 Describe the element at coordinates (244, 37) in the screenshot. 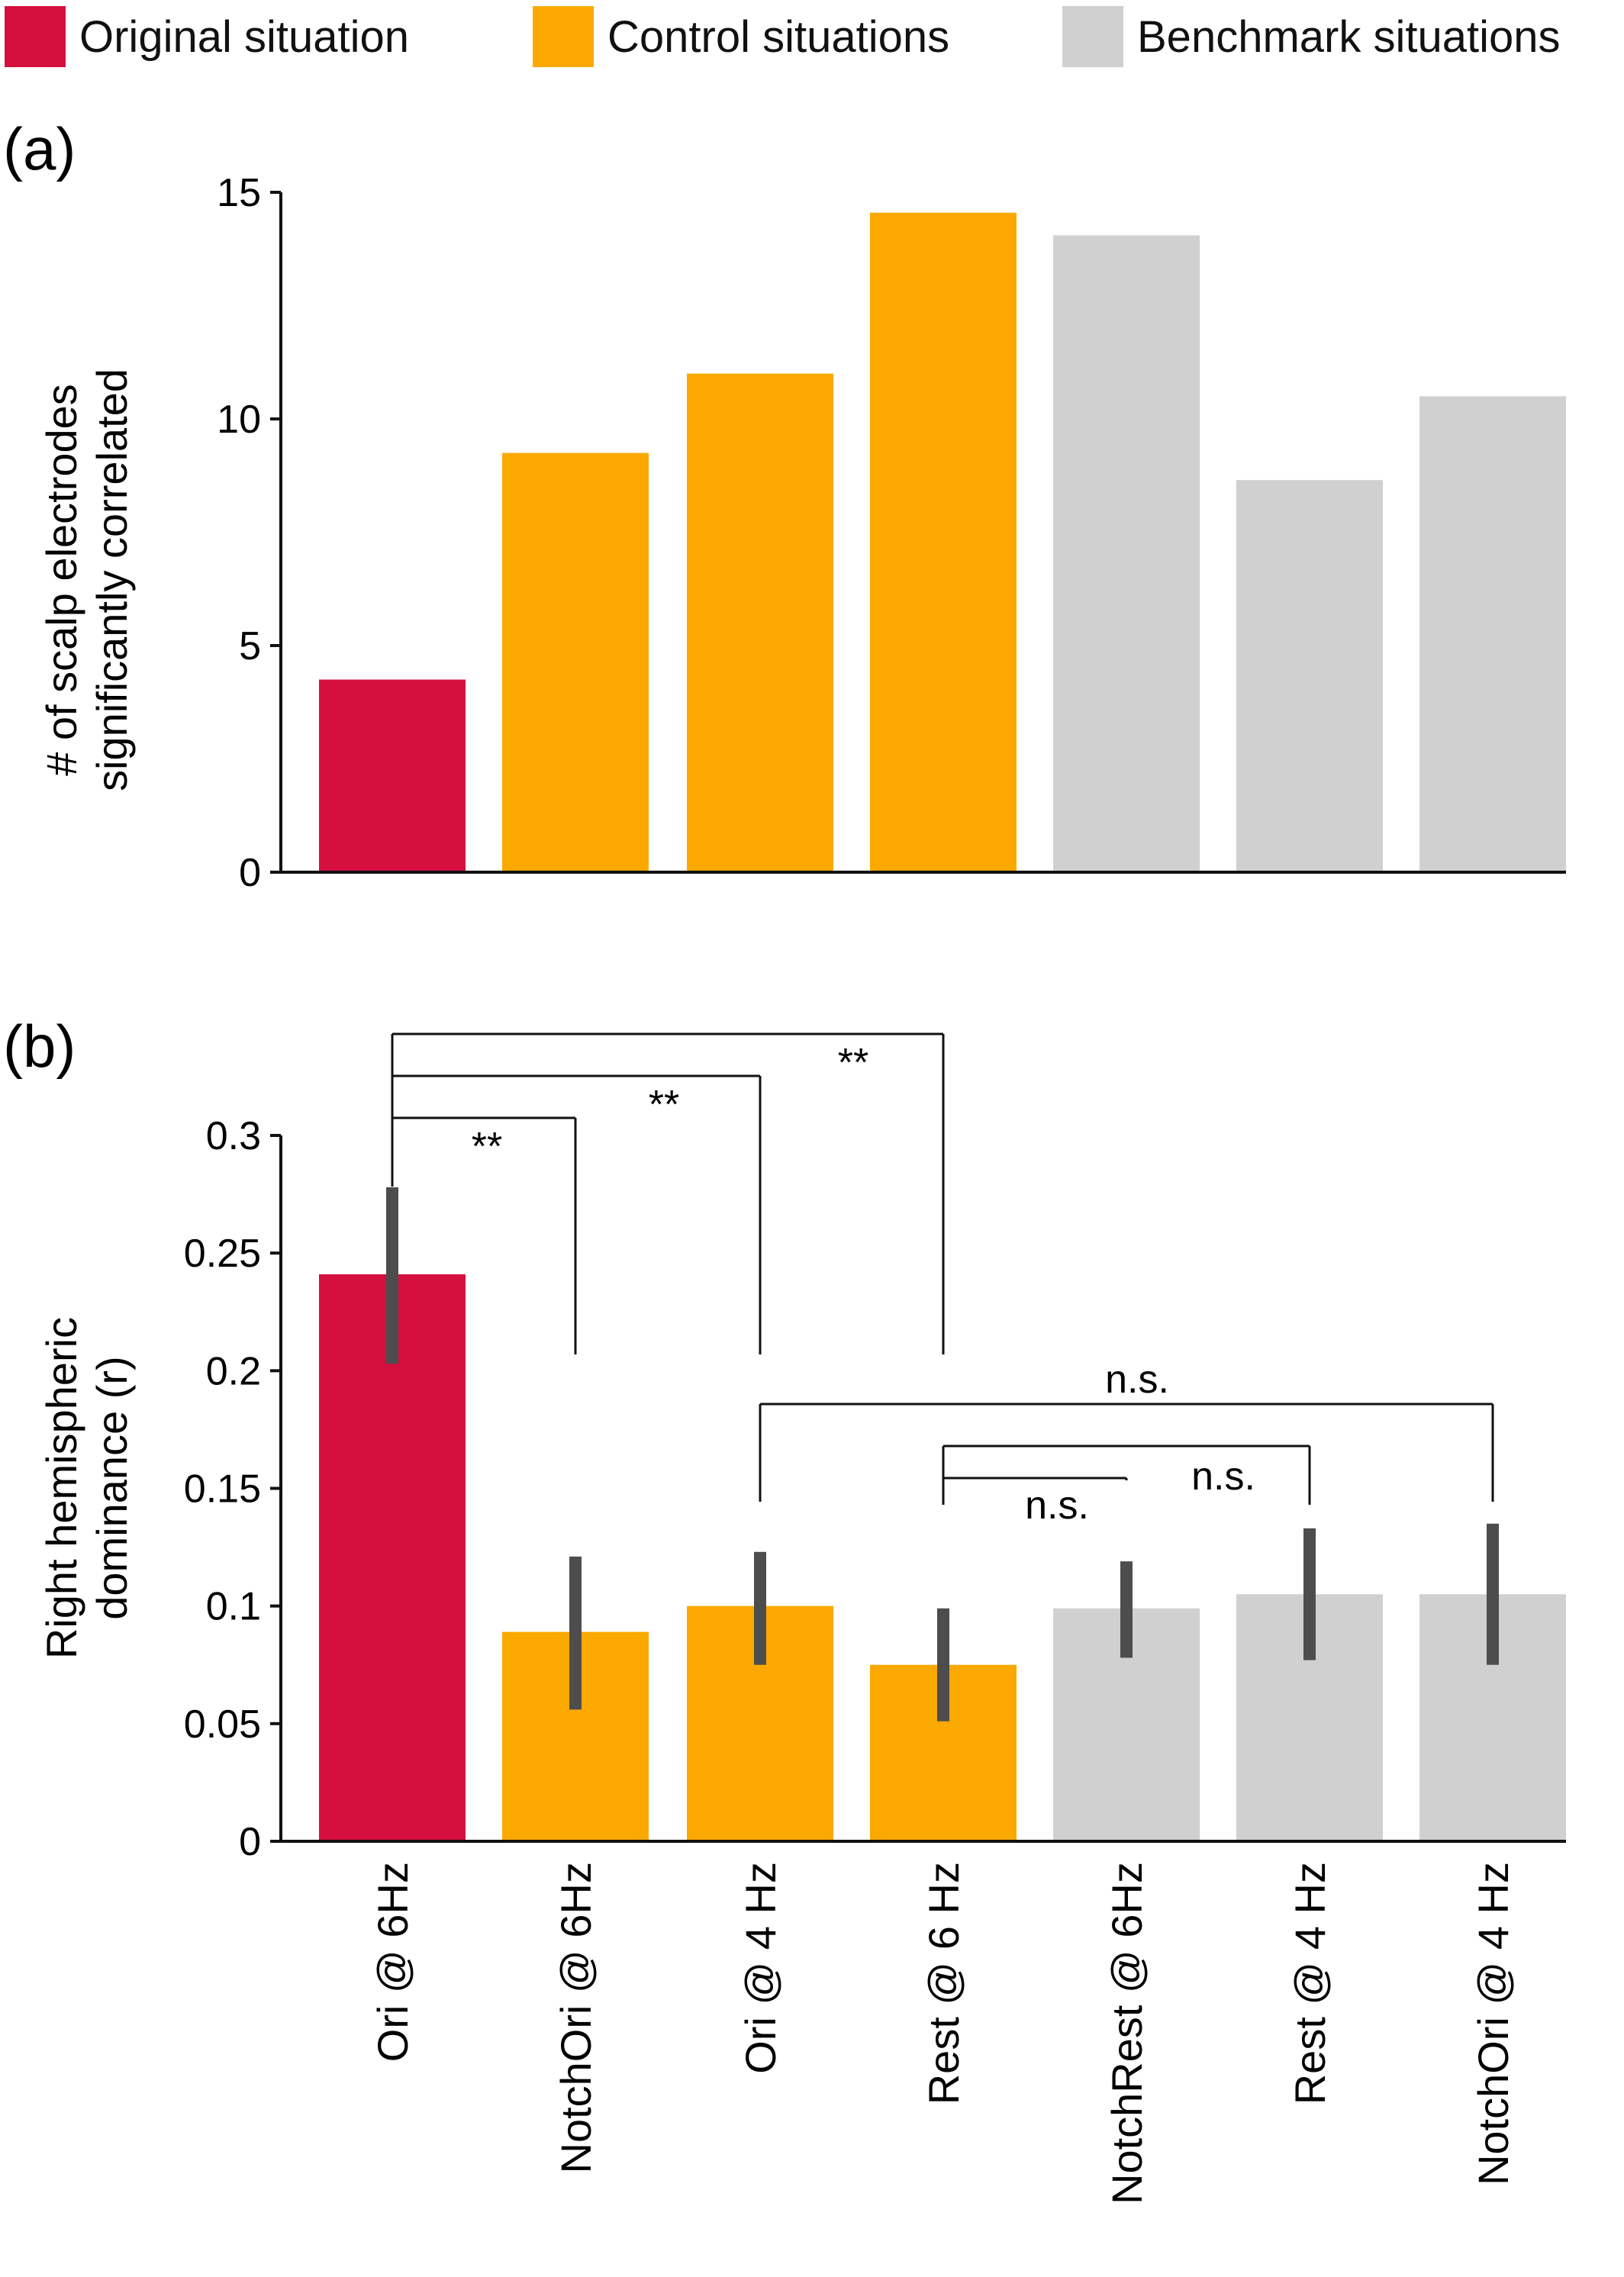

I see `legend-label-original: Original situation` at that location.